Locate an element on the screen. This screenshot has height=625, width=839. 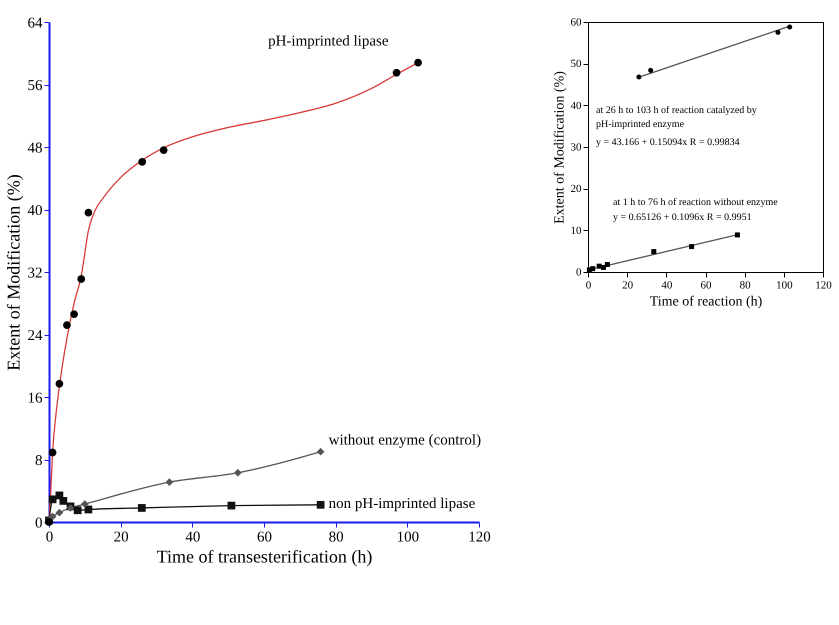
y-tick-label: 16 is located at coordinates (35, 398).